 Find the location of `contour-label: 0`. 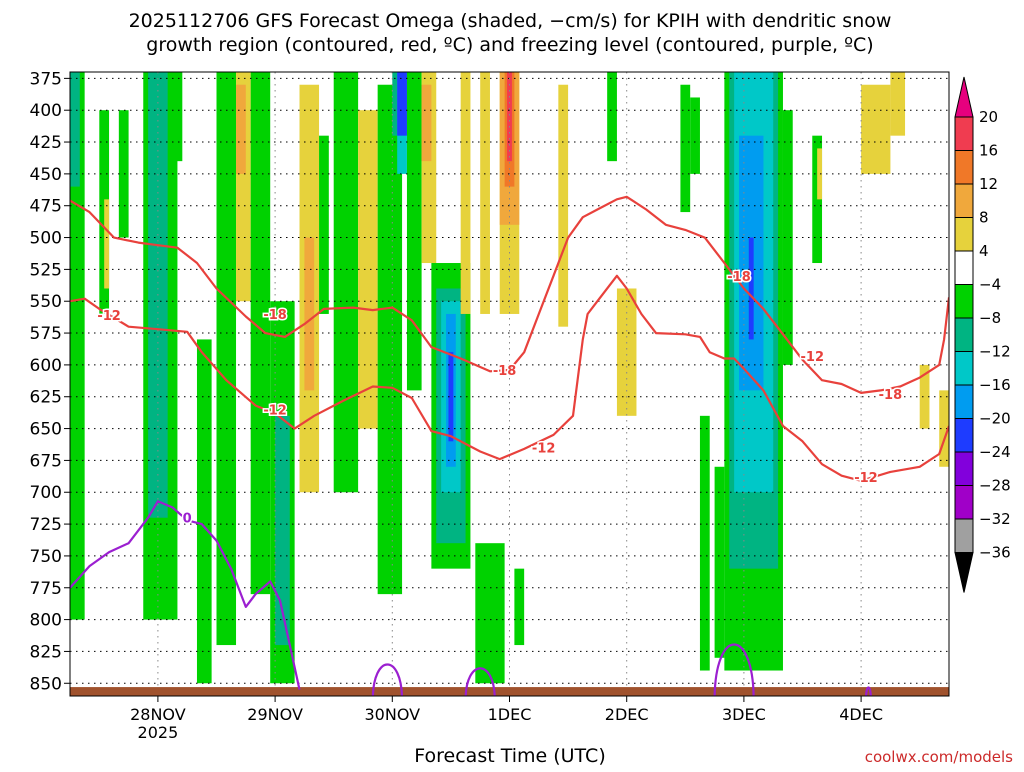

contour-label: 0 is located at coordinates (187, 519).